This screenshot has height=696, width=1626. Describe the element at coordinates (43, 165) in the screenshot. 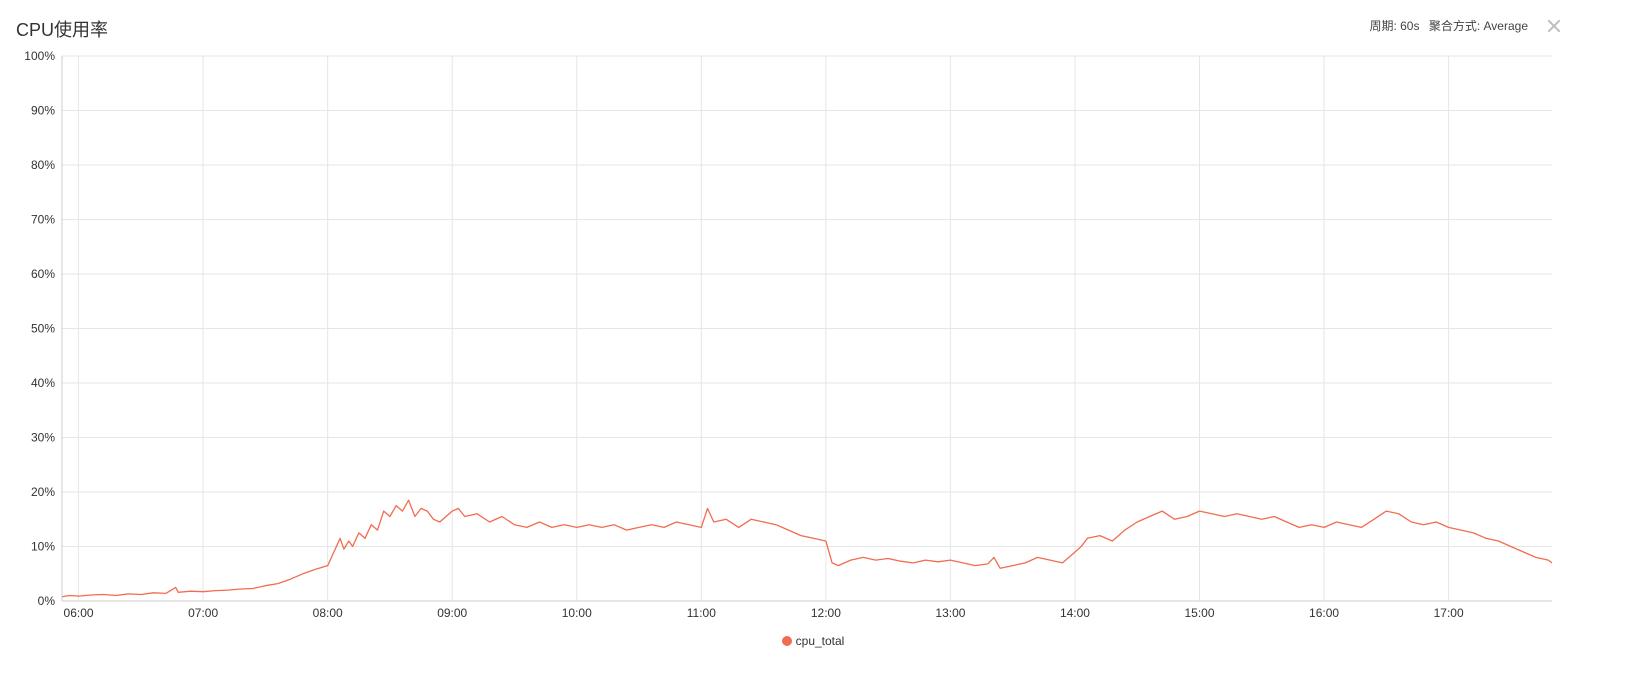

I see `y-tick-label: 80%` at that location.